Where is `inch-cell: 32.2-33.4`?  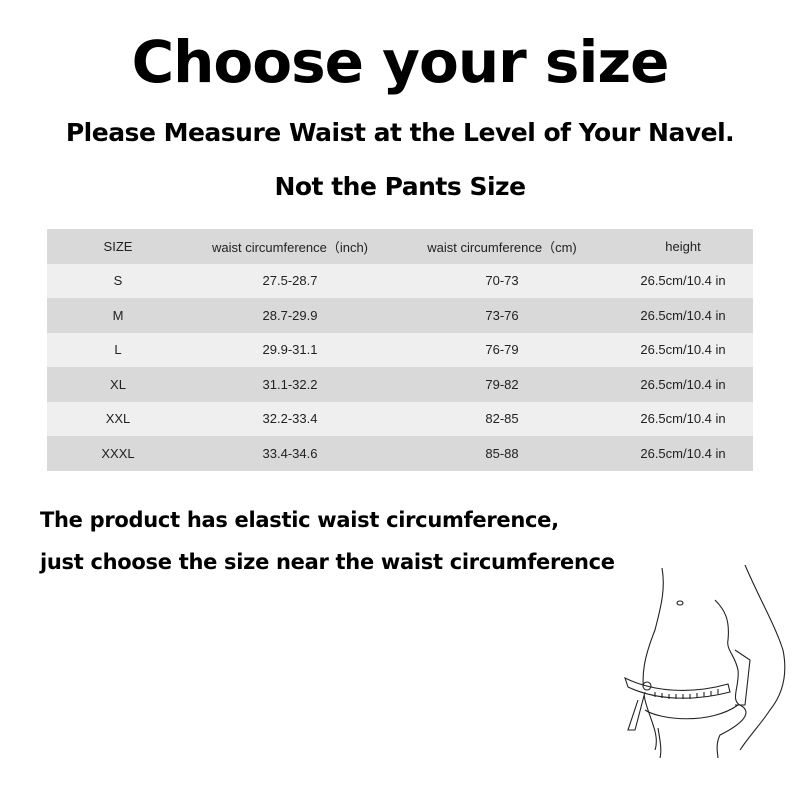
inch-cell: 32.2-33.4 is located at coordinates (290, 419).